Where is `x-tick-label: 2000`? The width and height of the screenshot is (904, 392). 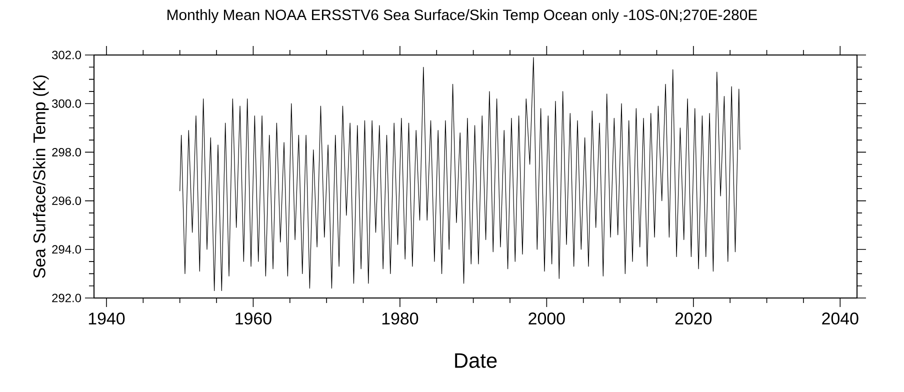
x-tick-label: 2000 is located at coordinates (546, 318).